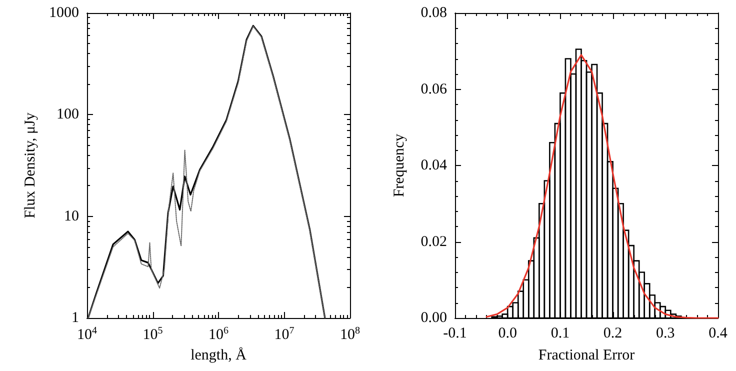 The width and height of the screenshot is (736, 371). What do you see at coordinates (433, 13) in the screenshot?
I see `y-tick-label: 0.08` at bounding box center [433, 13].